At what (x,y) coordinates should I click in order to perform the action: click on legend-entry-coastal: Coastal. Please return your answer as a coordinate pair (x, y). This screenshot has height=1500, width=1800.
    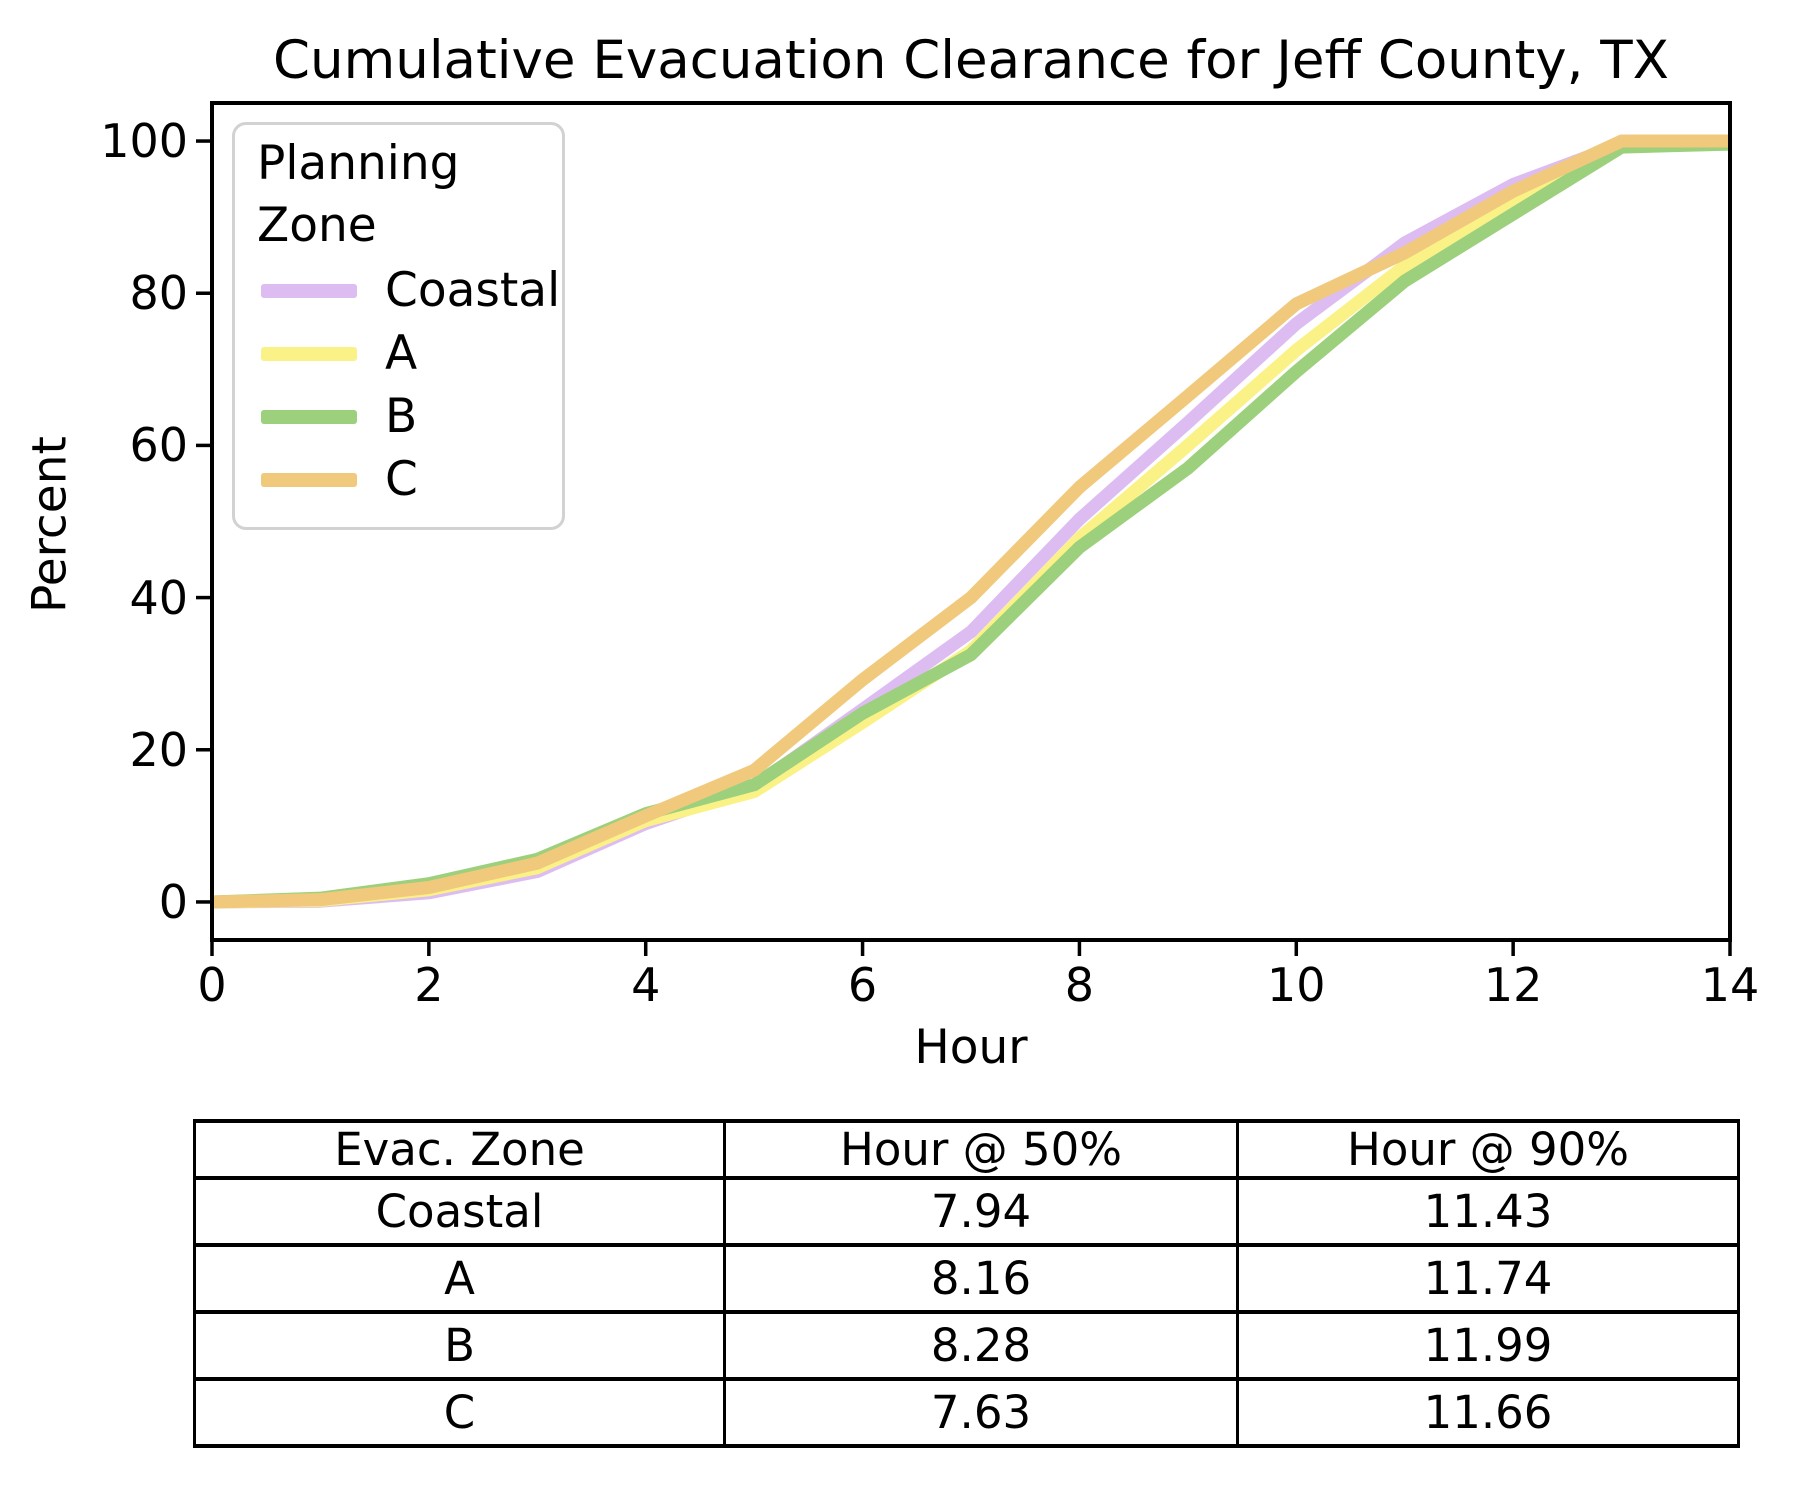
    Looking at the image, I should click on (408, 290).